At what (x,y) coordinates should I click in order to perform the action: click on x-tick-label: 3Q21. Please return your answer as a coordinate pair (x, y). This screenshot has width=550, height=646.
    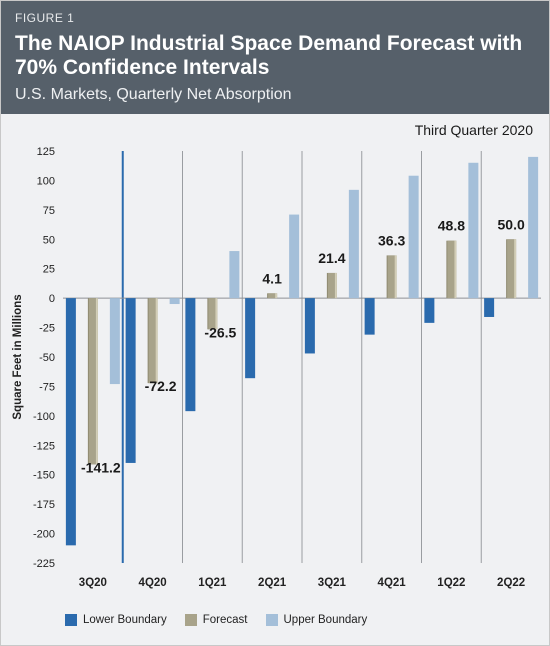
    Looking at the image, I should click on (332, 583).